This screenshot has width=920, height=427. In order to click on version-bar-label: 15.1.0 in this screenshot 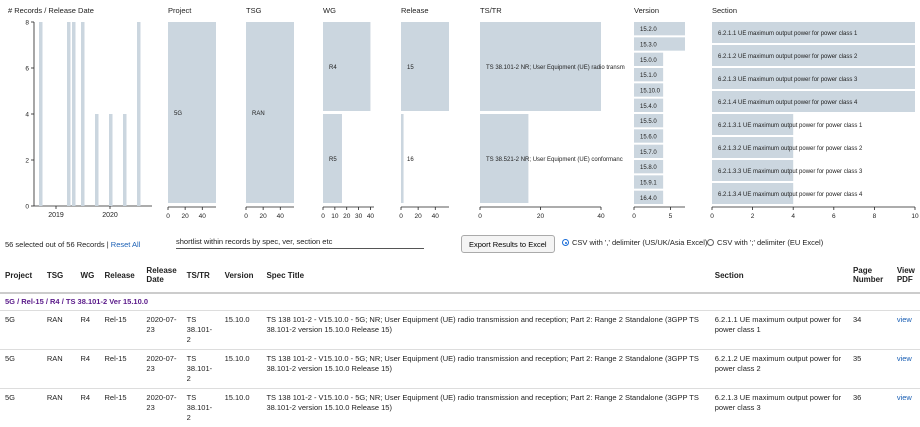, I will do `click(648, 76)`.